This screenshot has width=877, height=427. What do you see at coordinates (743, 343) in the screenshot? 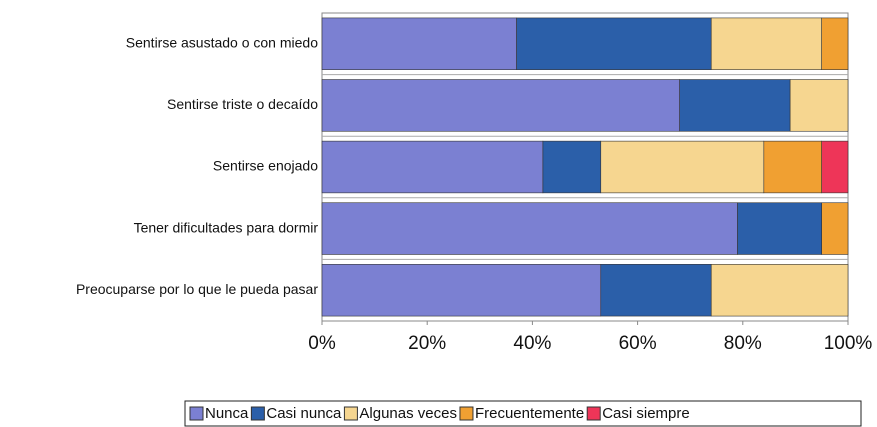
I see `x-tick-label: 80%` at bounding box center [743, 343].